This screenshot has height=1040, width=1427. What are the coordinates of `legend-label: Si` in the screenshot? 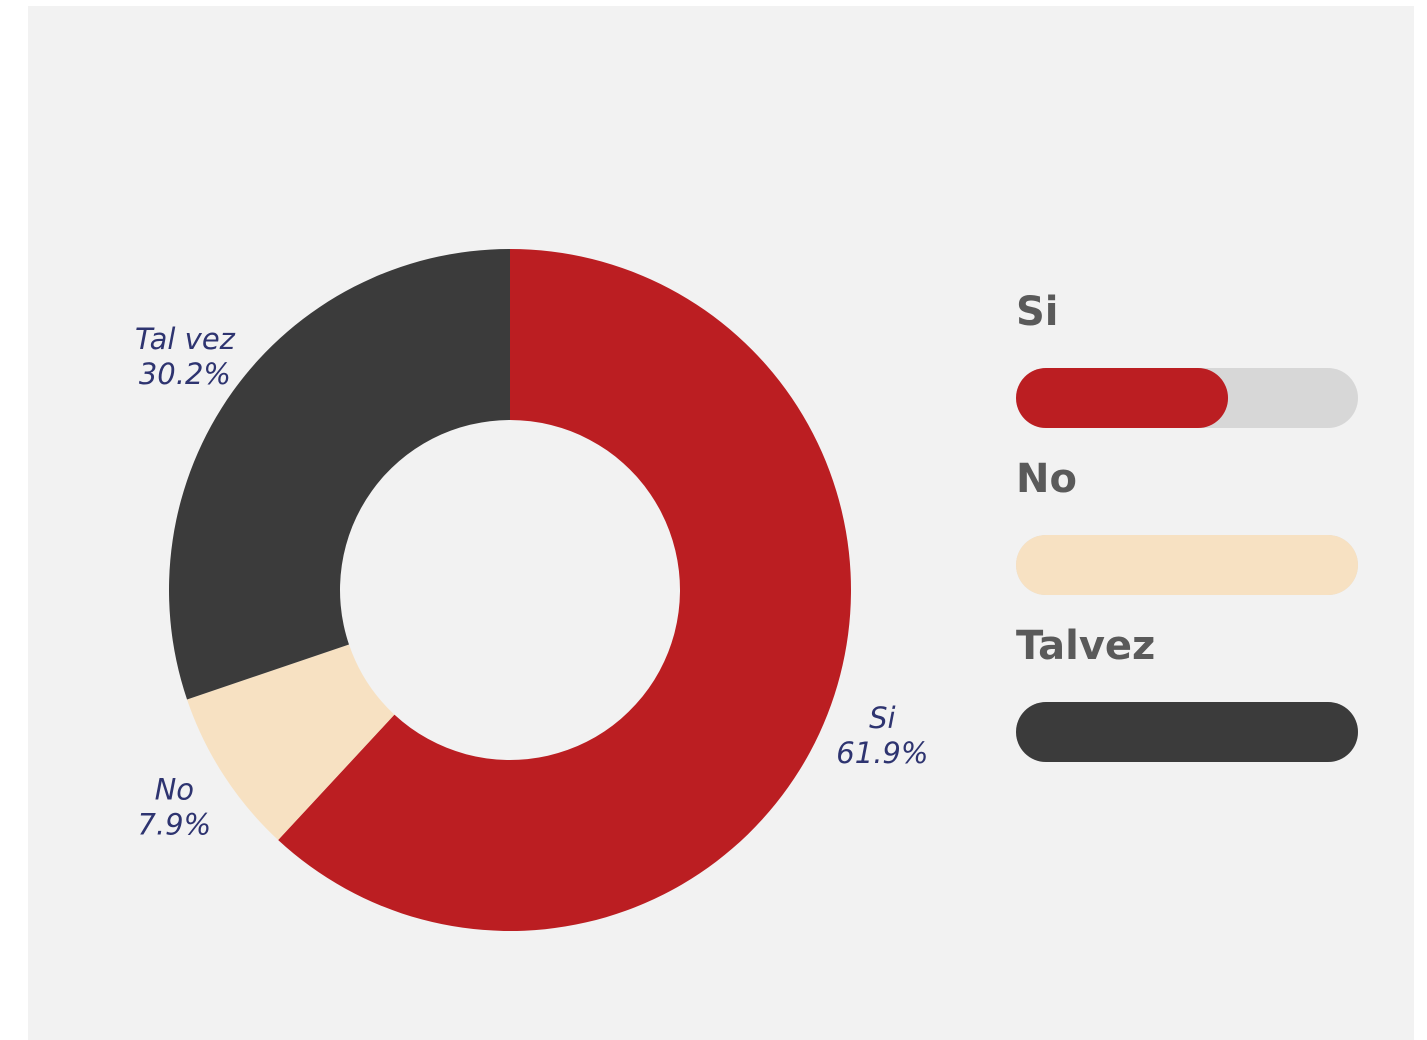 It's located at (1037, 312).